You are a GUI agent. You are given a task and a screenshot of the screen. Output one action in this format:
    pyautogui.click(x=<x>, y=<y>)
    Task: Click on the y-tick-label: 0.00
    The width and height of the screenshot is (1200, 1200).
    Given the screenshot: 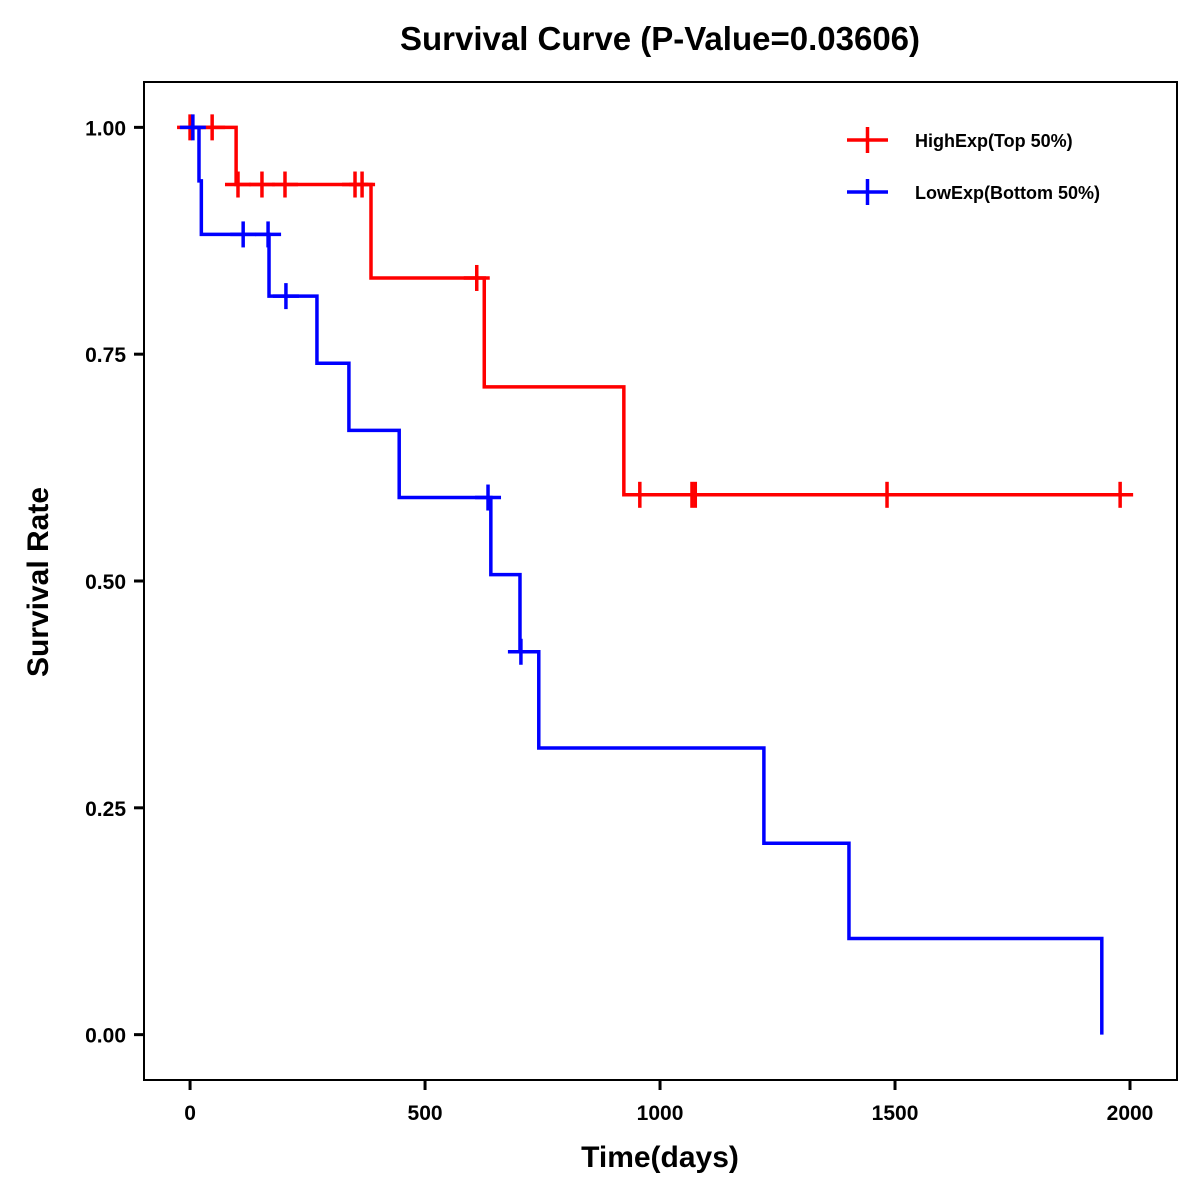 What is the action you would take?
    pyautogui.click(x=105, y=1036)
    